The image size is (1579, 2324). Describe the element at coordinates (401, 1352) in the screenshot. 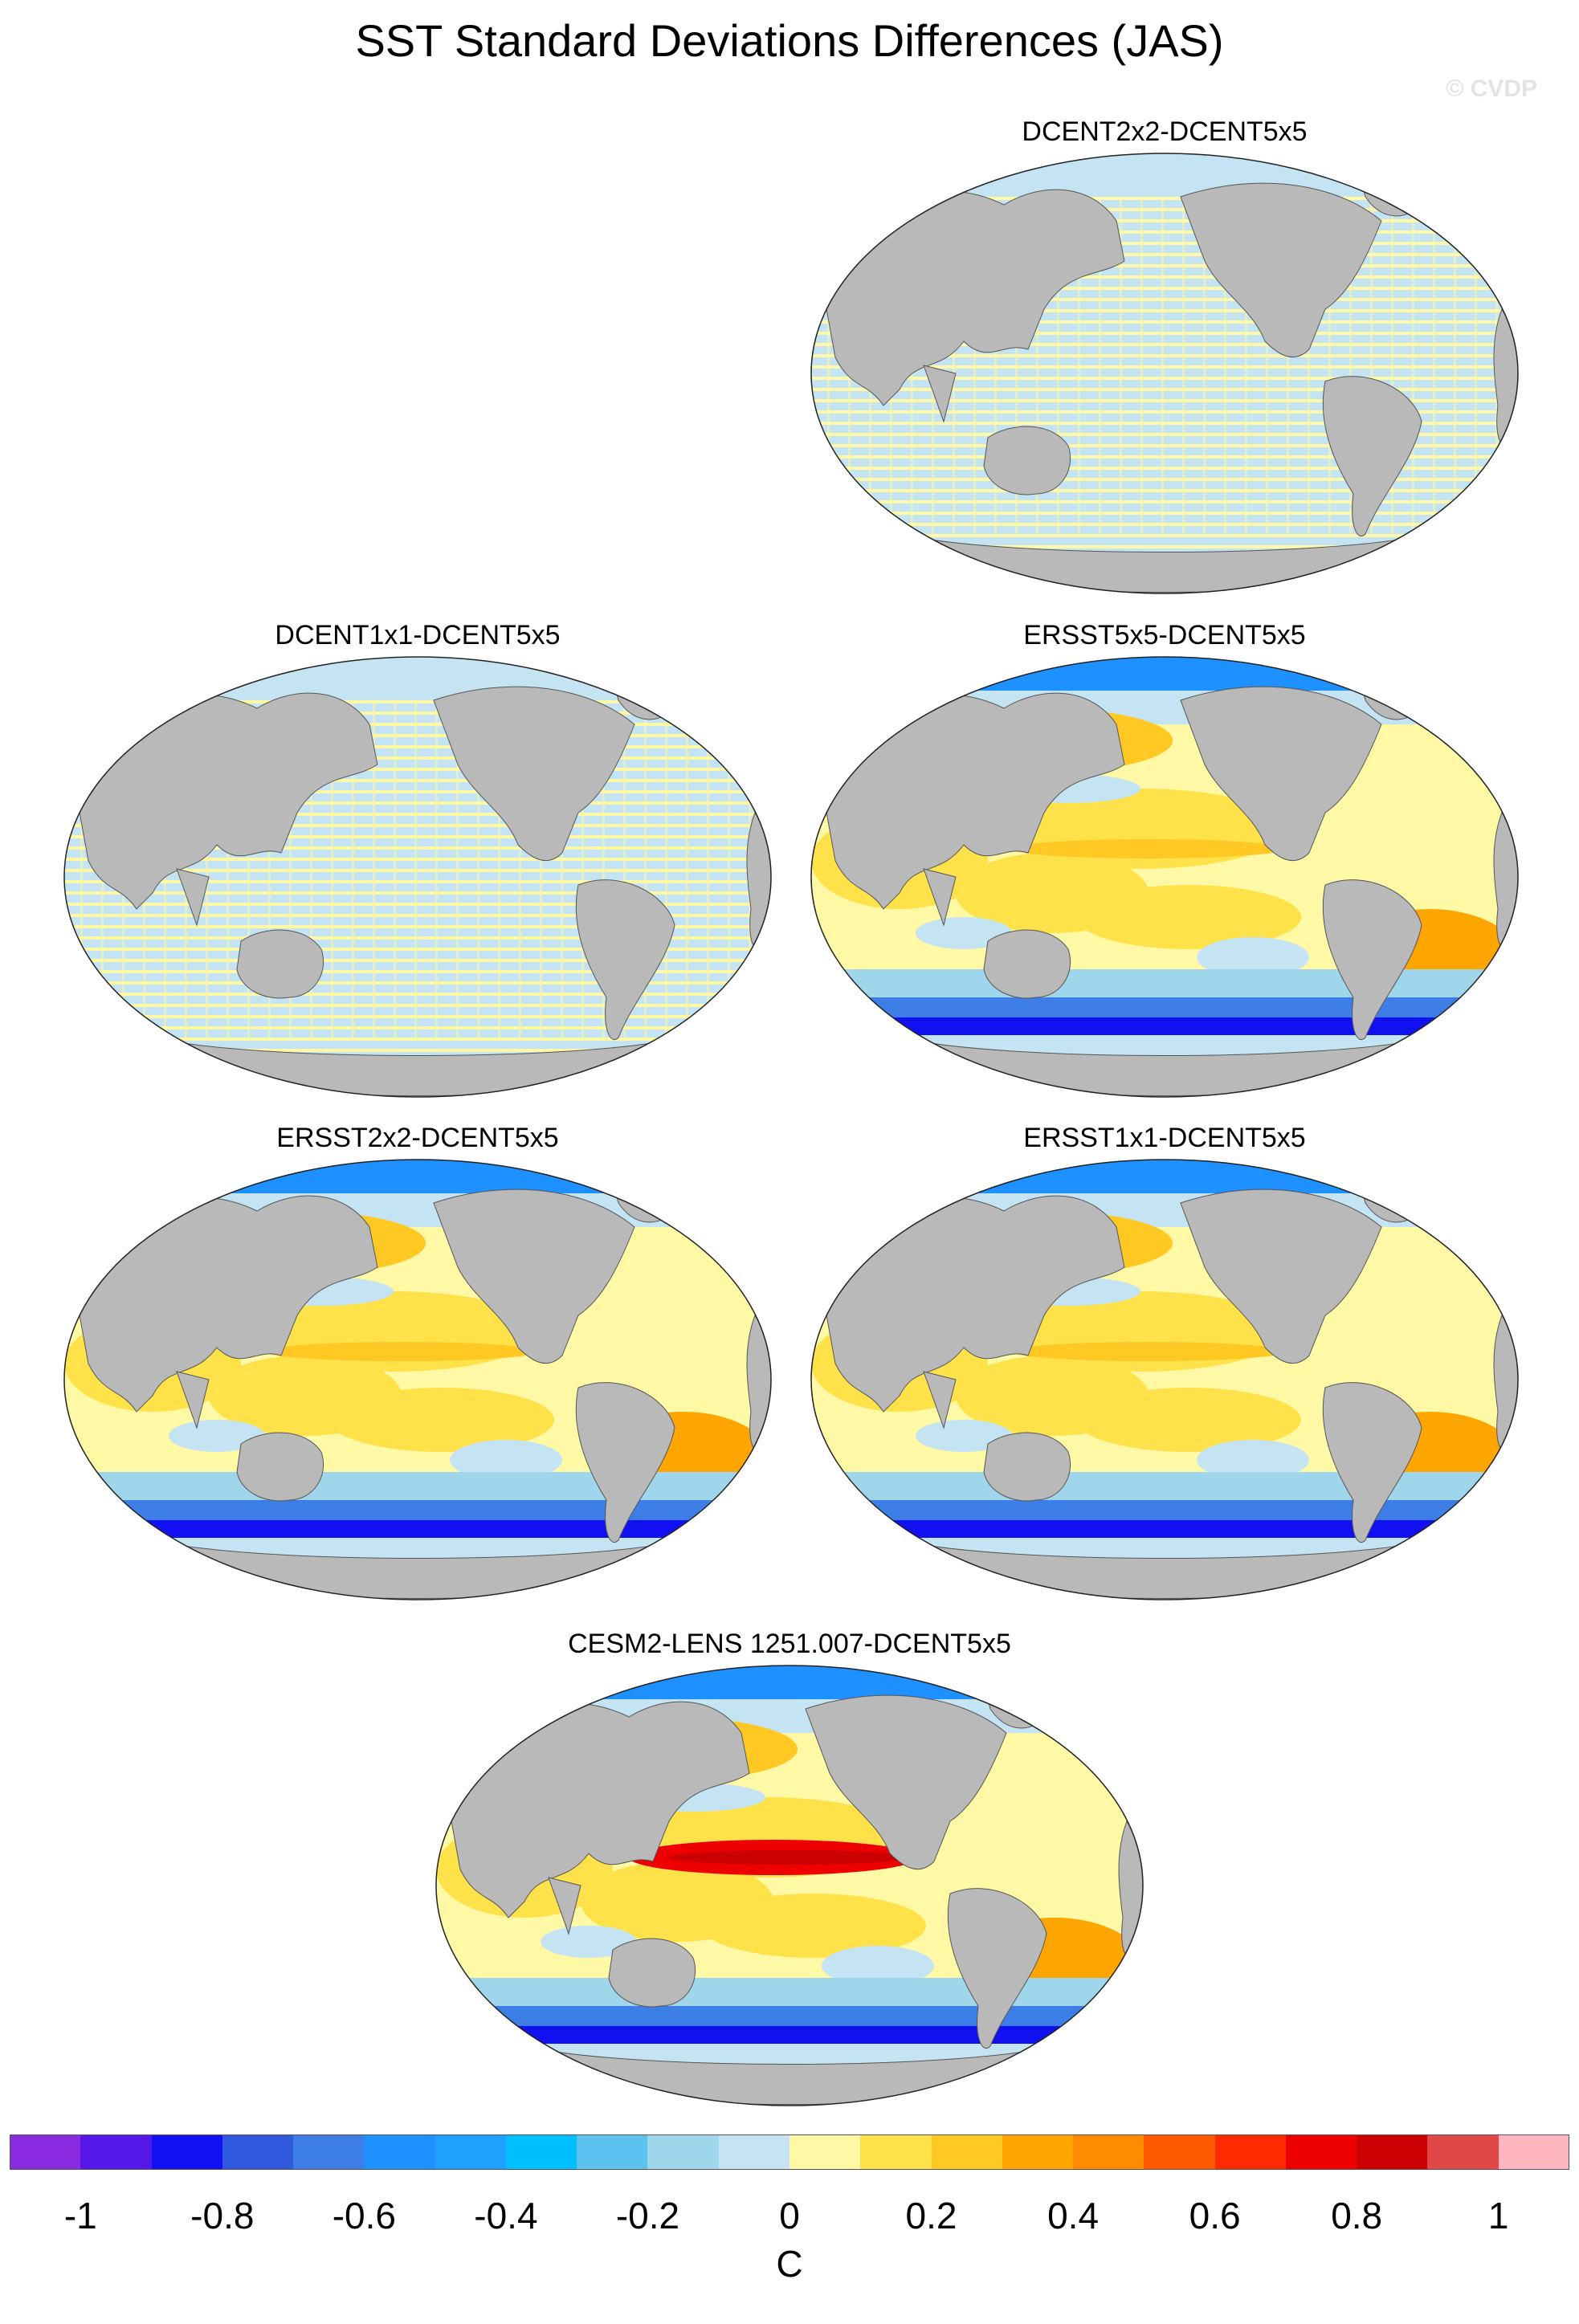

I see `equatorial-band` at that location.